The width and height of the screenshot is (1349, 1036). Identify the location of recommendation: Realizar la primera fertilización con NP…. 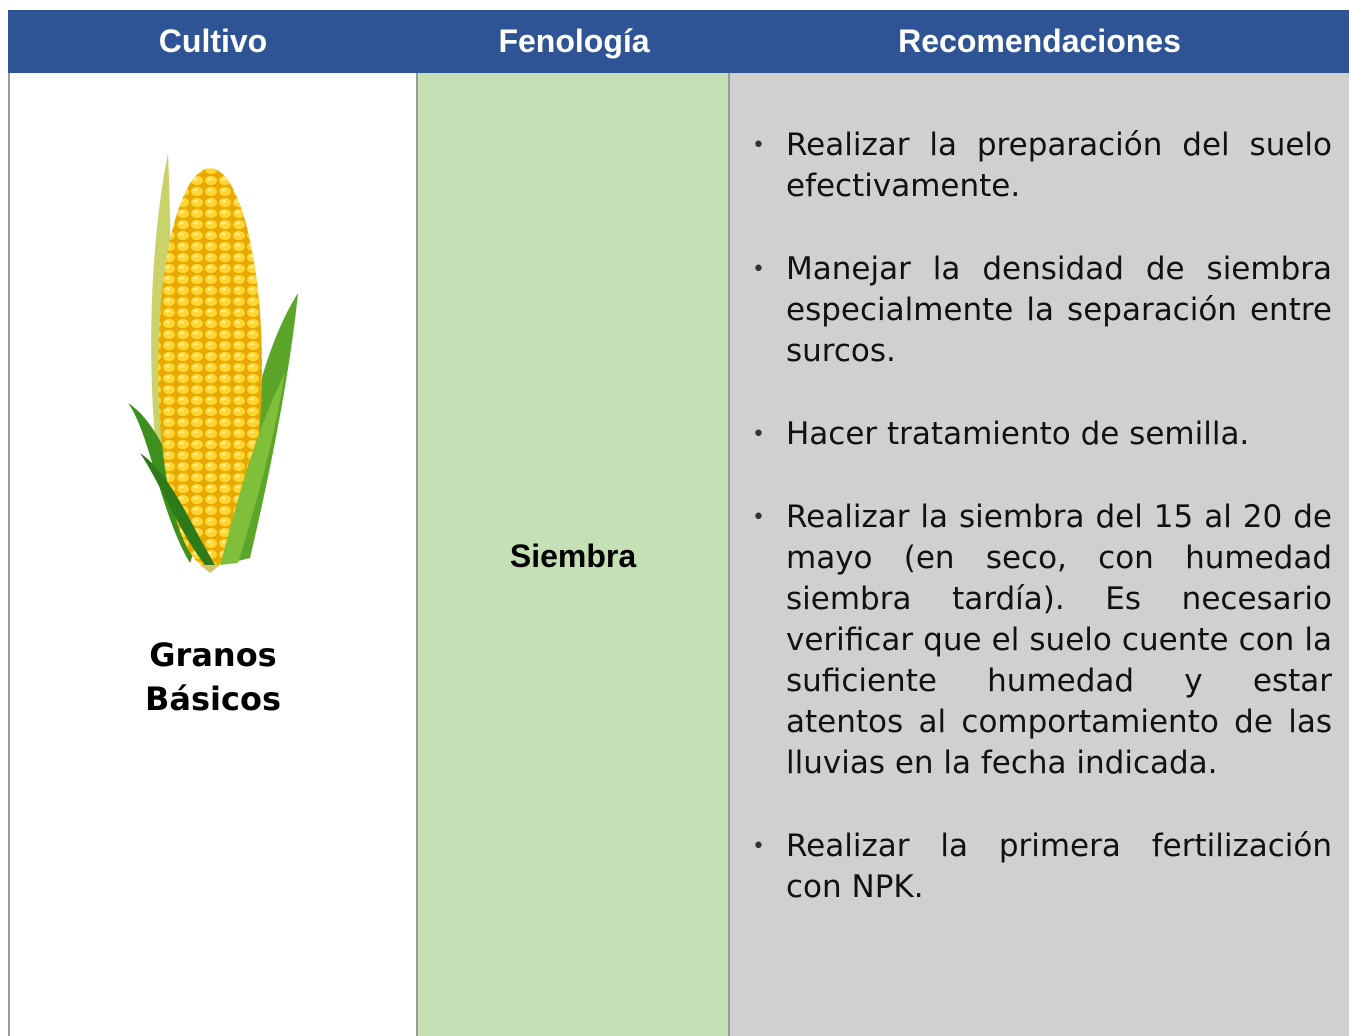
(1042, 867).